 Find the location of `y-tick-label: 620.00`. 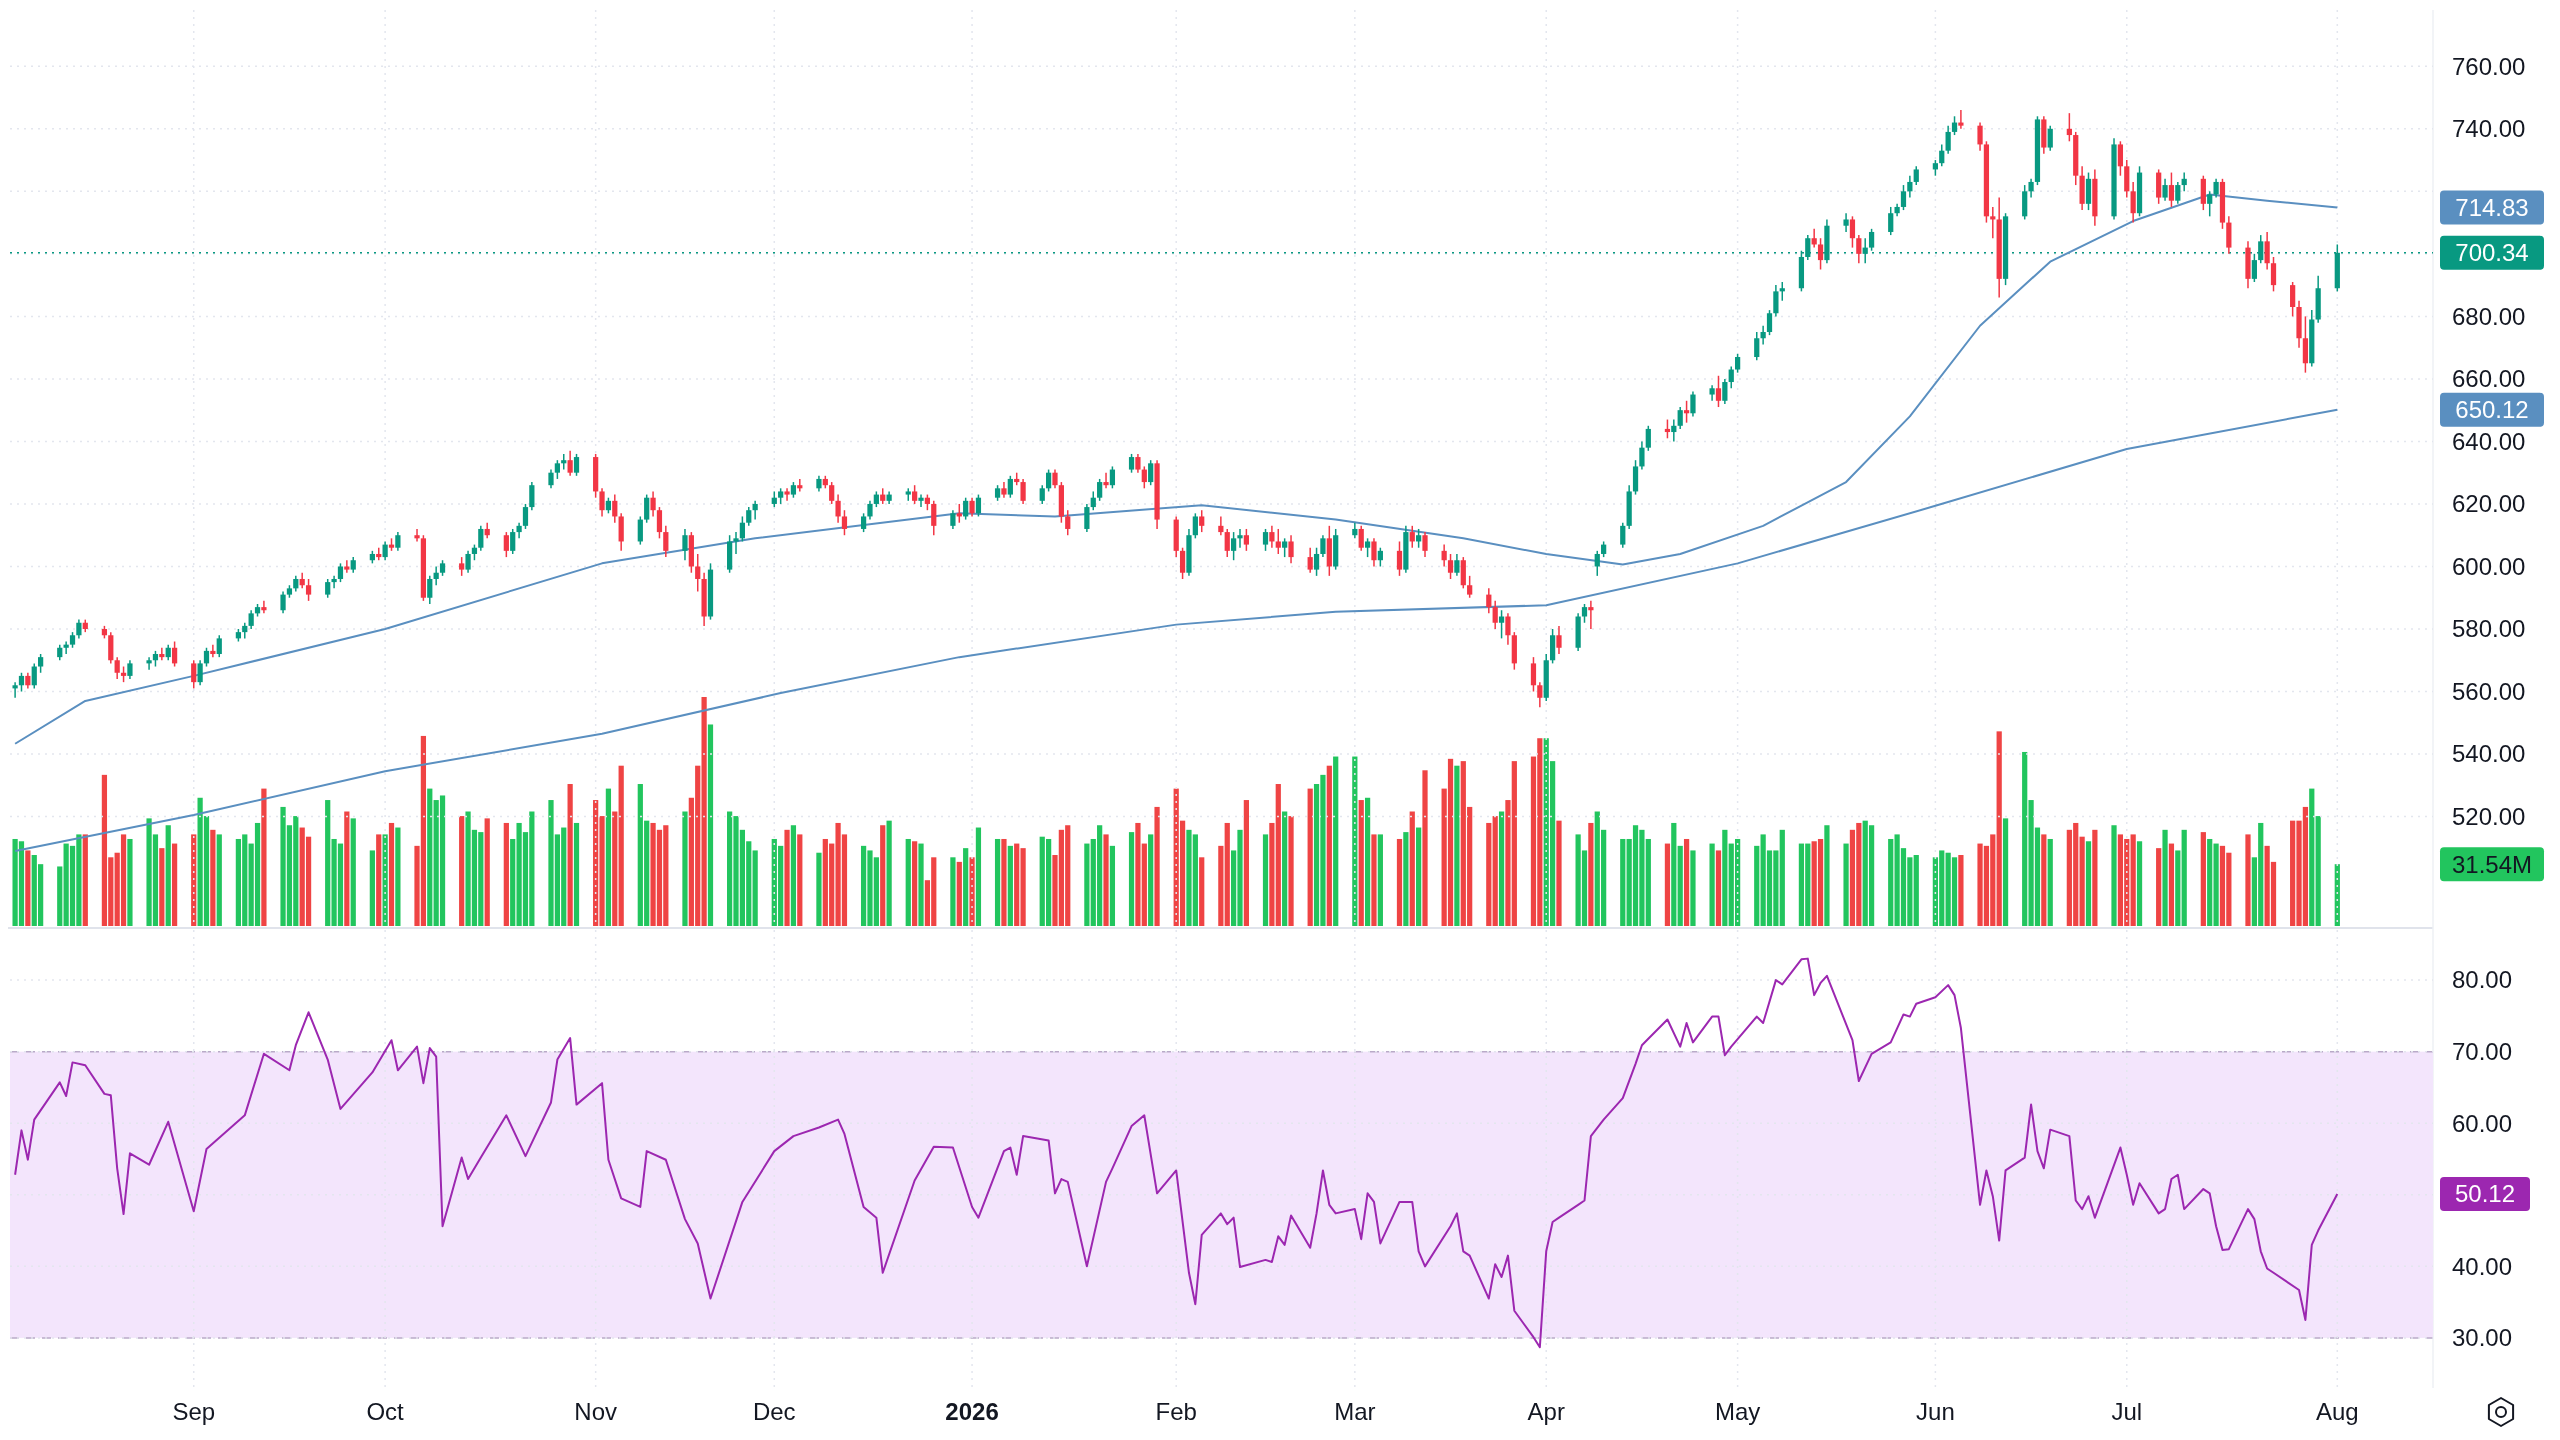

y-tick-label: 620.00 is located at coordinates (2489, 504).